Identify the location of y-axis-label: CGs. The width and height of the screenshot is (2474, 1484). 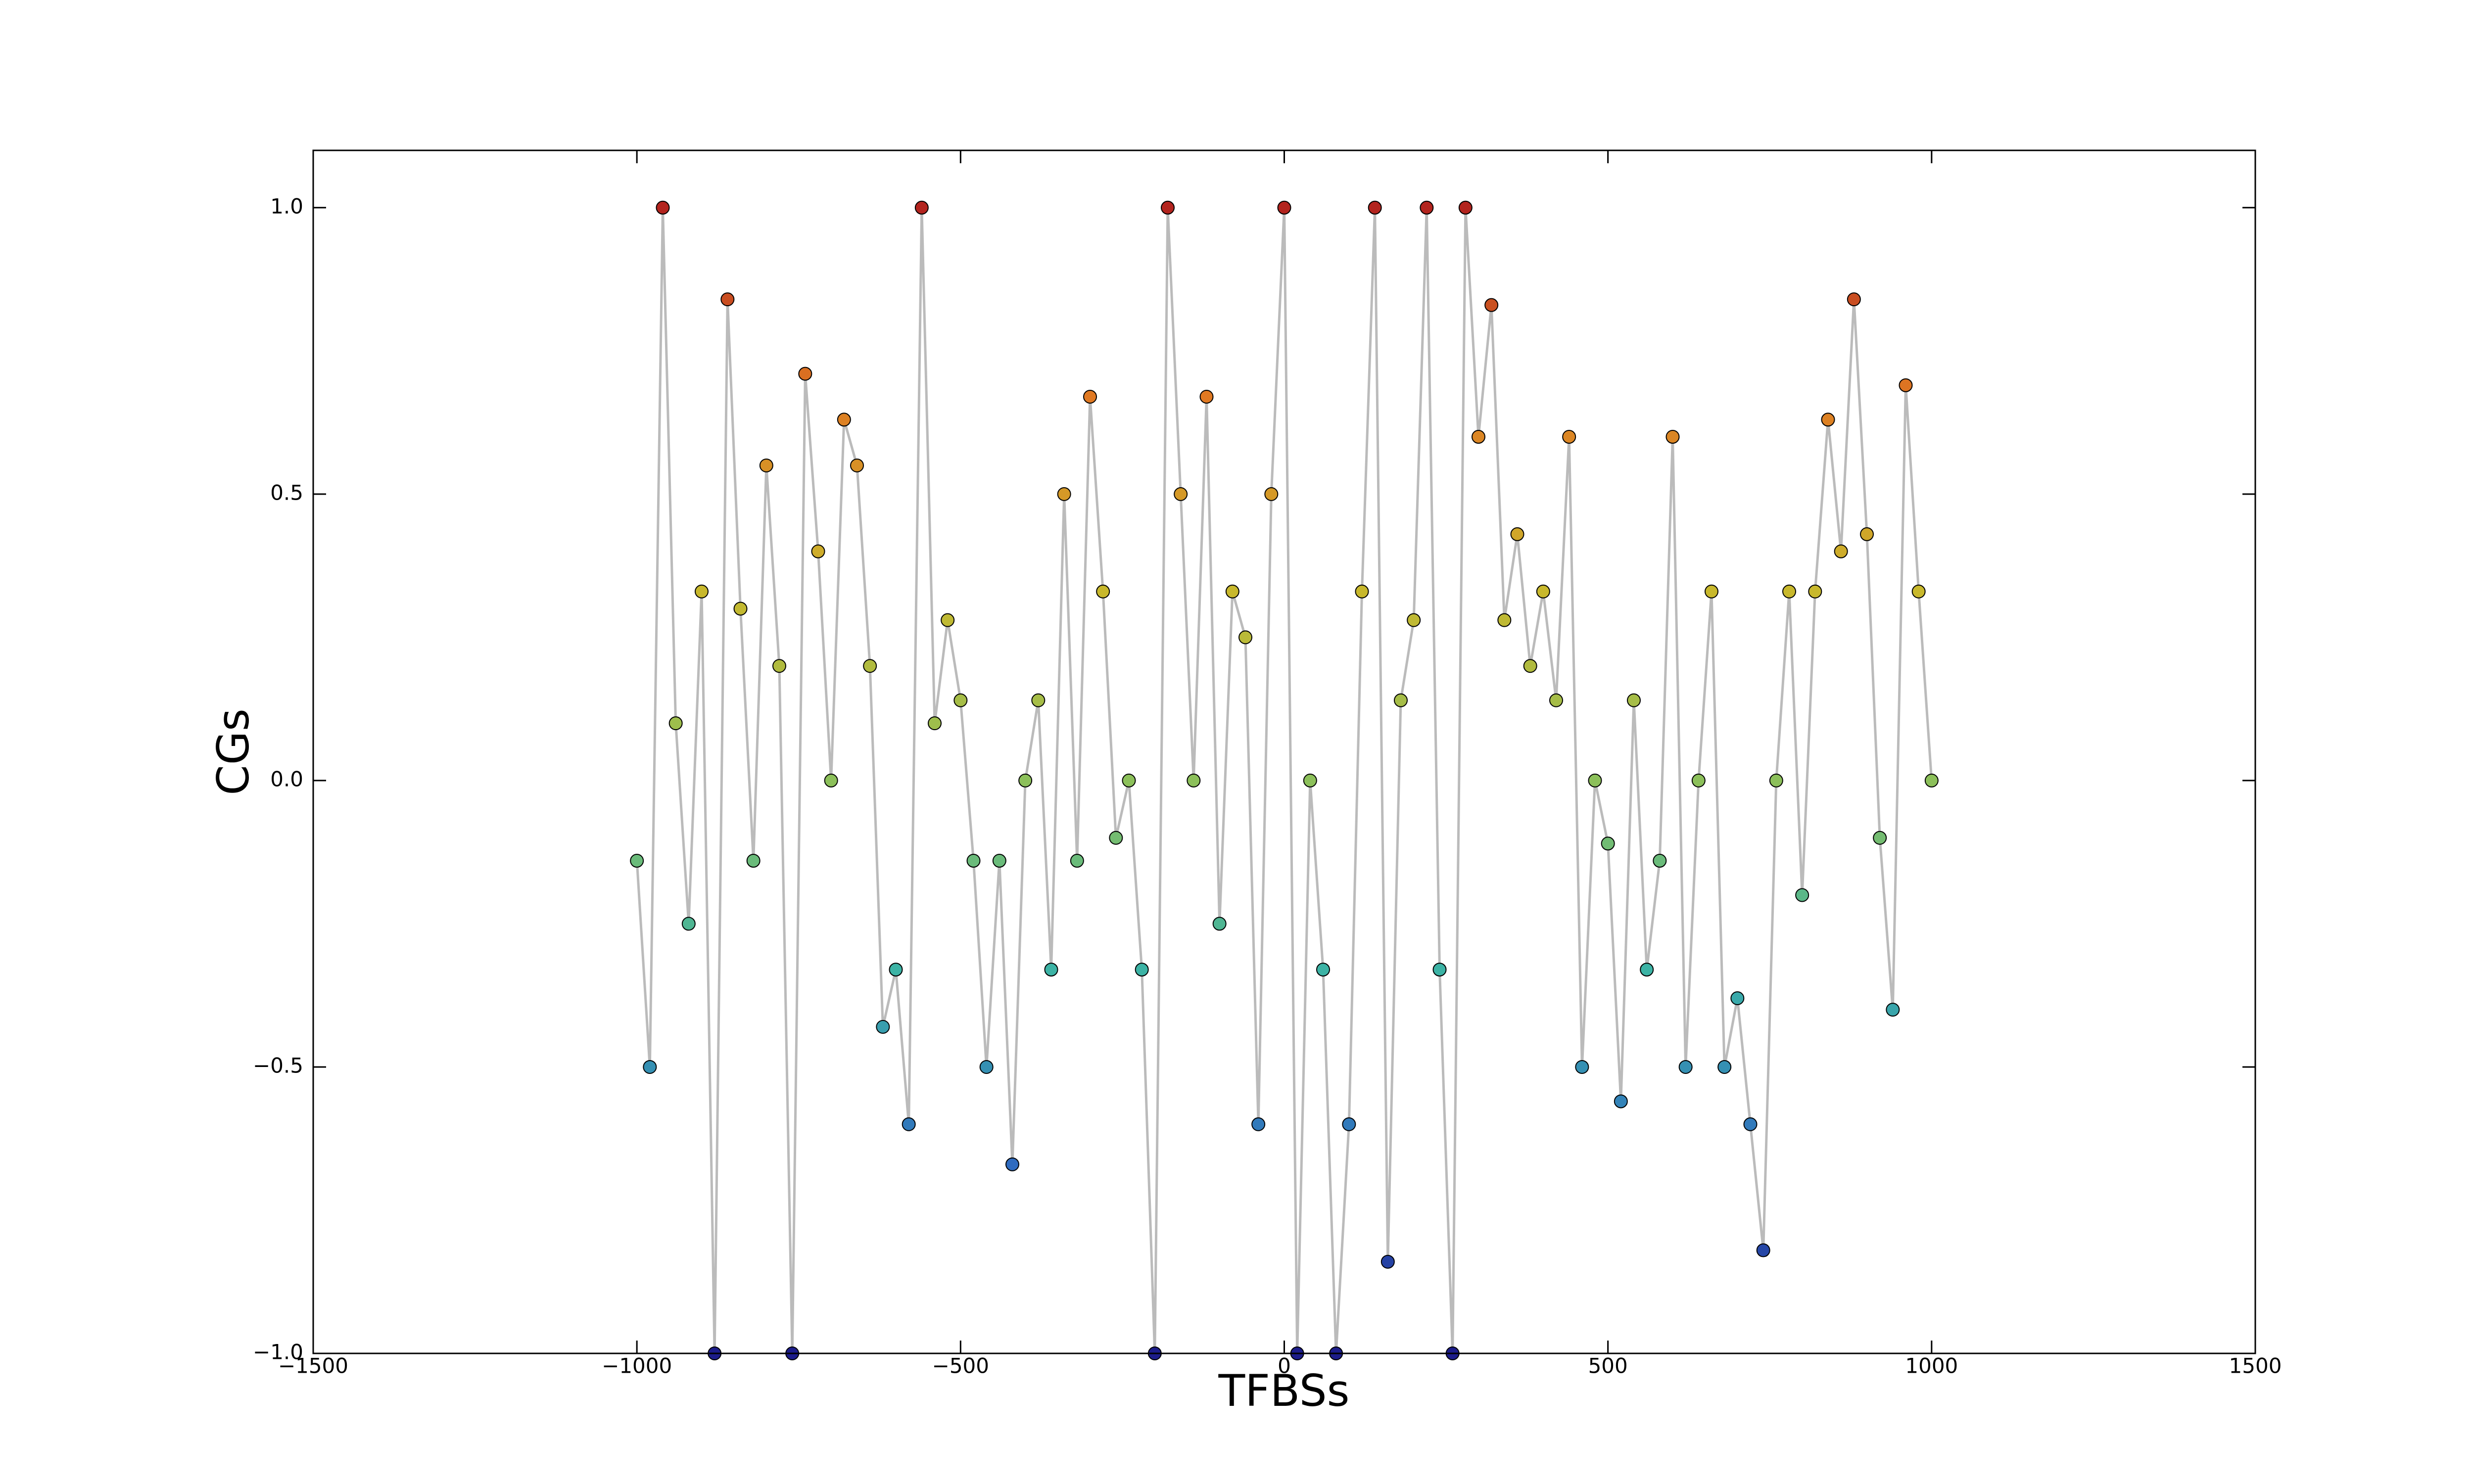
(234, 751).